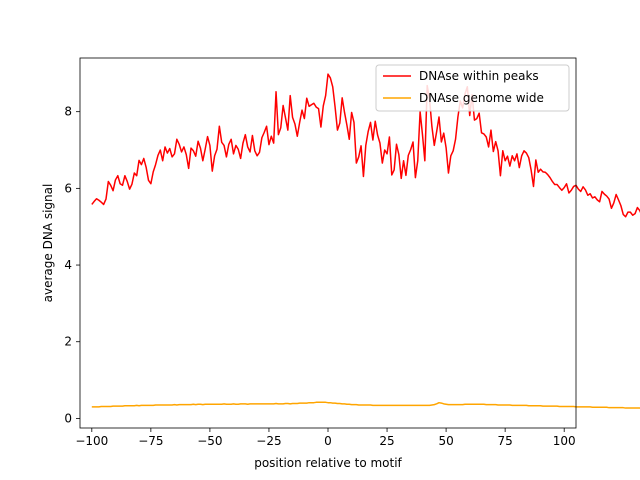 This screenshot has height=480, width=640. Describe the element at coordinates (68, 188) in the screenshot. I see `y-tick-label: 6` at that location.